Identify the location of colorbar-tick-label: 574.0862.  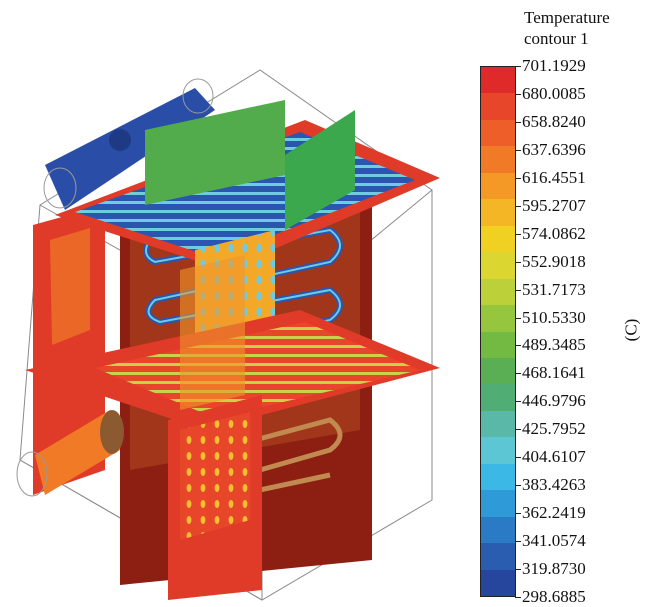
(554, 233).